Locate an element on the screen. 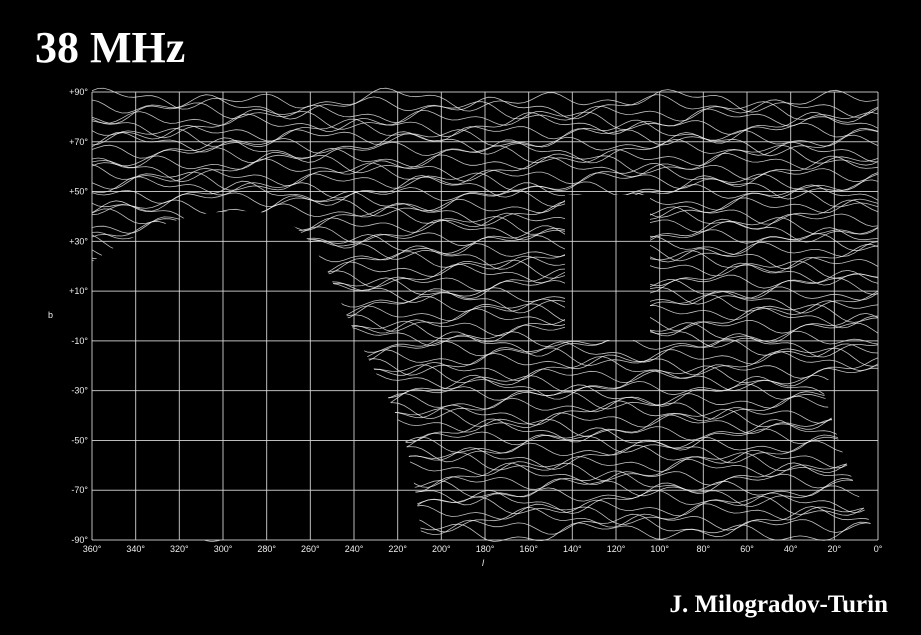 The width and height of the screenshot is (921, 635). y-tick-label: +30° is located at coordinates (78, 241).